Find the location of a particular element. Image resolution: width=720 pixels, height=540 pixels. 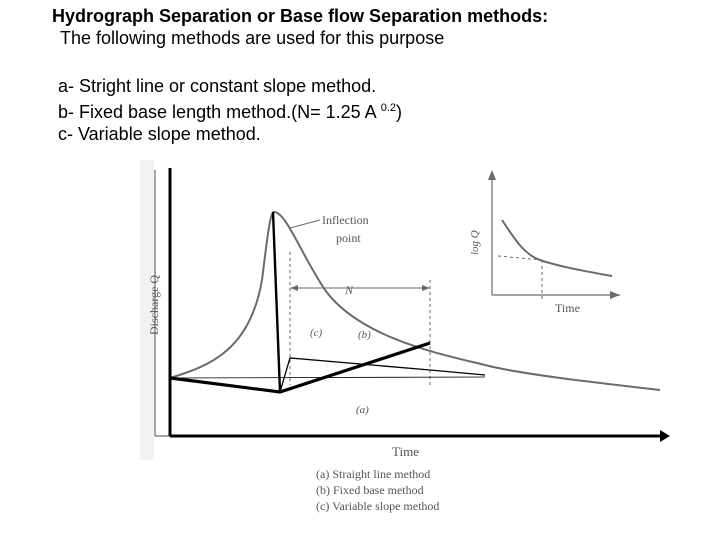

method-b-exponent: 0.2 is located at coordinates (388, 108).